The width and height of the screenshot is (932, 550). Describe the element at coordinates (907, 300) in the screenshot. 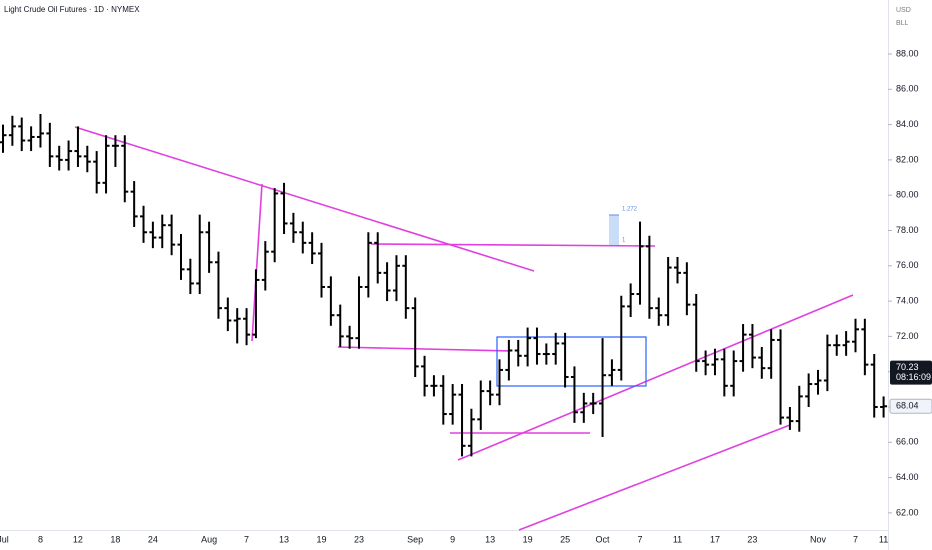

I see `y-tick-label: 74.00` at that location.